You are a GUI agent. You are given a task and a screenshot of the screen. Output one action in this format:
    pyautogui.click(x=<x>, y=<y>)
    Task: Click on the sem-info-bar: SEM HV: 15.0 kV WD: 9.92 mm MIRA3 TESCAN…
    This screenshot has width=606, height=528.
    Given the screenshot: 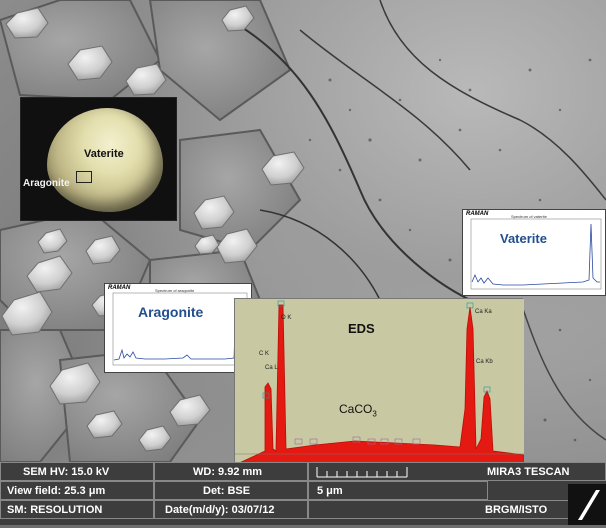 What is the action you would take?
    pyautogui.click(x=303, y=493)
    